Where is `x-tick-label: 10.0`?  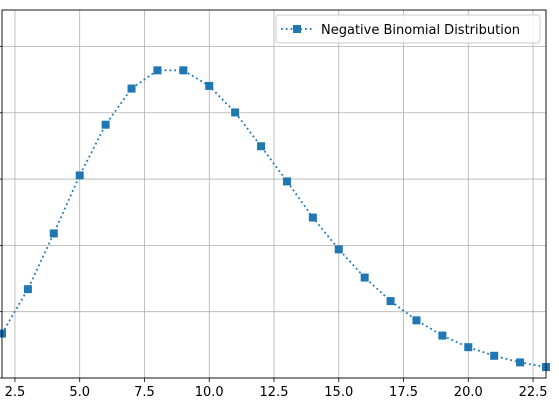 x-tick-label: 10.0 is located at coordinates (209, 392).